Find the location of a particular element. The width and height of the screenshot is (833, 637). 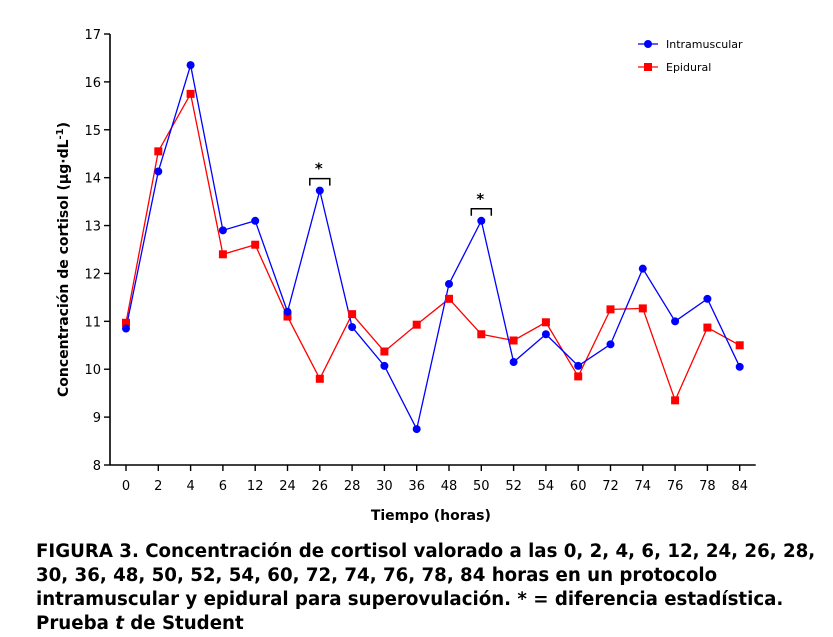

x-tick-label: 2 is located at coordinates (158, 486).